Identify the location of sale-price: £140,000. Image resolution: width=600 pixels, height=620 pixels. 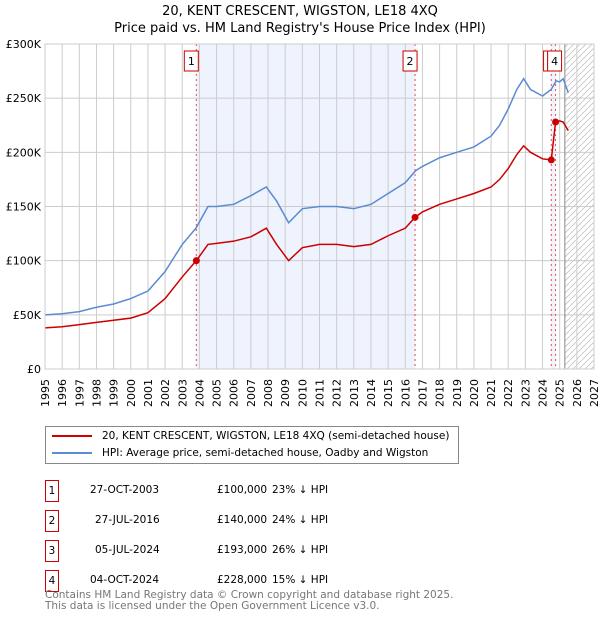
(242, 520).